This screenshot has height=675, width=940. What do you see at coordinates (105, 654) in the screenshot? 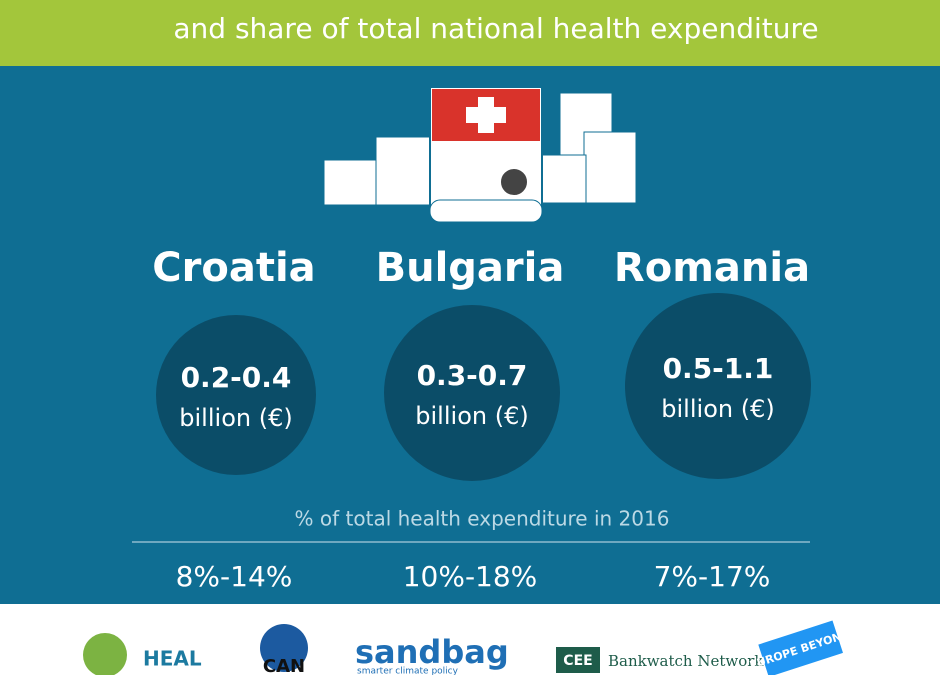
I see `heal-mark` at bounding box center [105, 654].